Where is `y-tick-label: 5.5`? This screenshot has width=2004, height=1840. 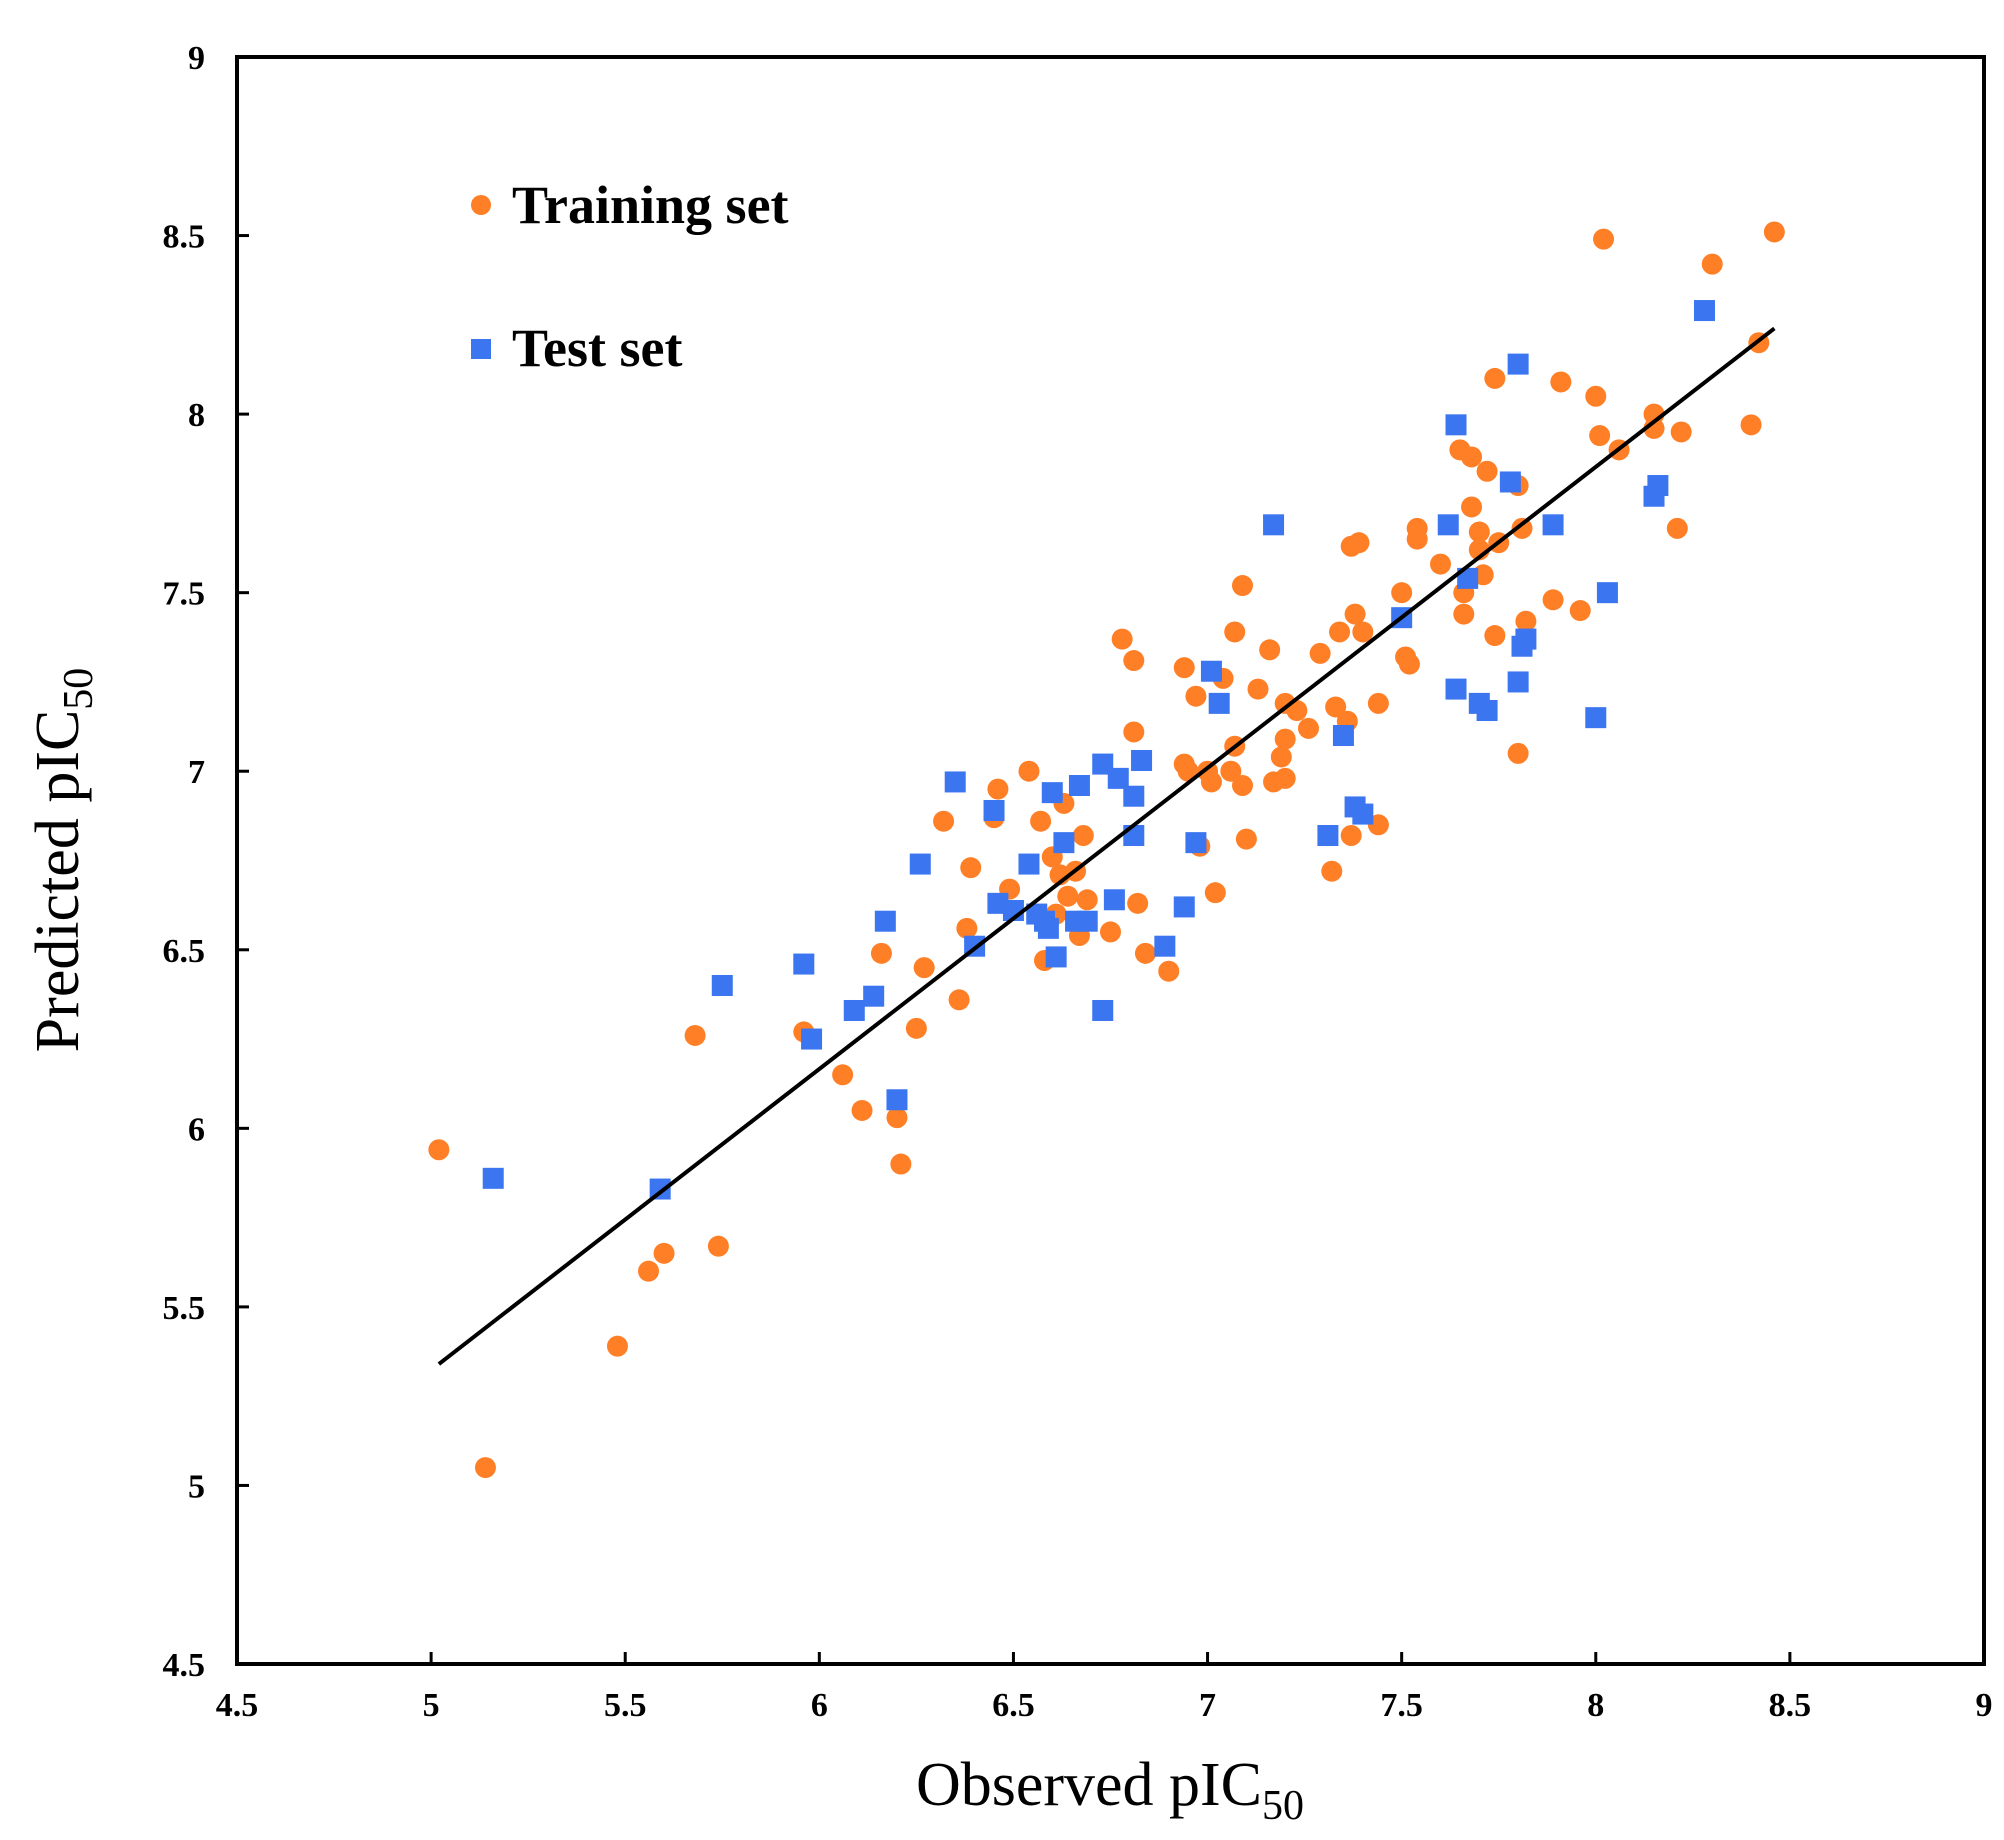 y-tick-label: 5.5 is located at coordinates (184, 1308).